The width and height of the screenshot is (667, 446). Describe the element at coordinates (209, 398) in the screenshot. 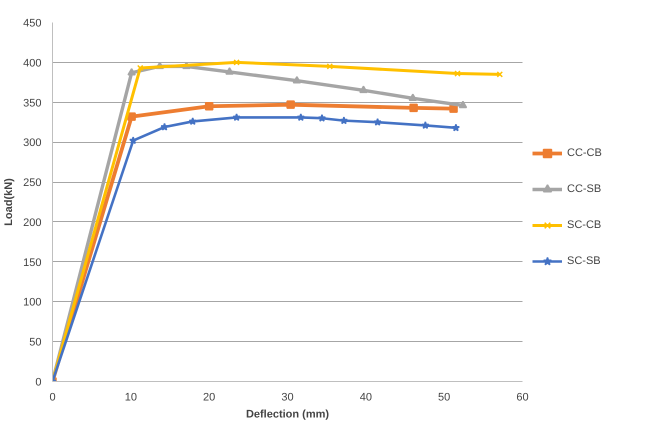

I see `x-tick-label: 20` at that location.